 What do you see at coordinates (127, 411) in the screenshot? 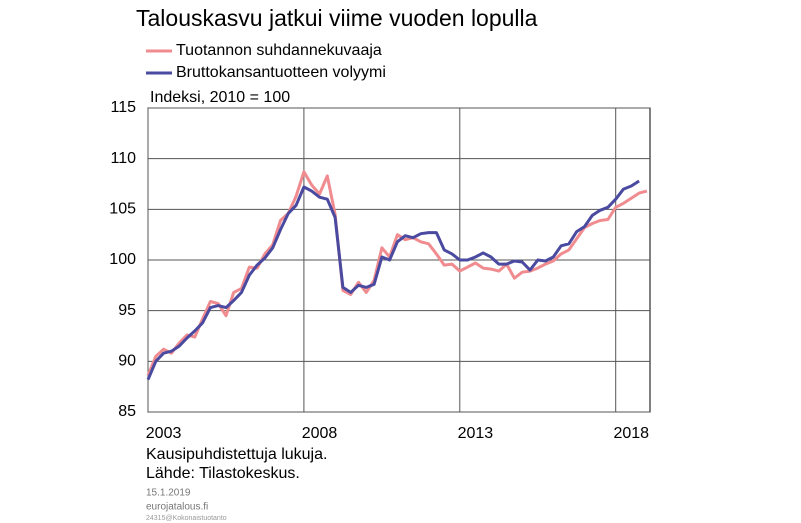
I see `y-tick-label: 85` at bounding box center [127, 411].